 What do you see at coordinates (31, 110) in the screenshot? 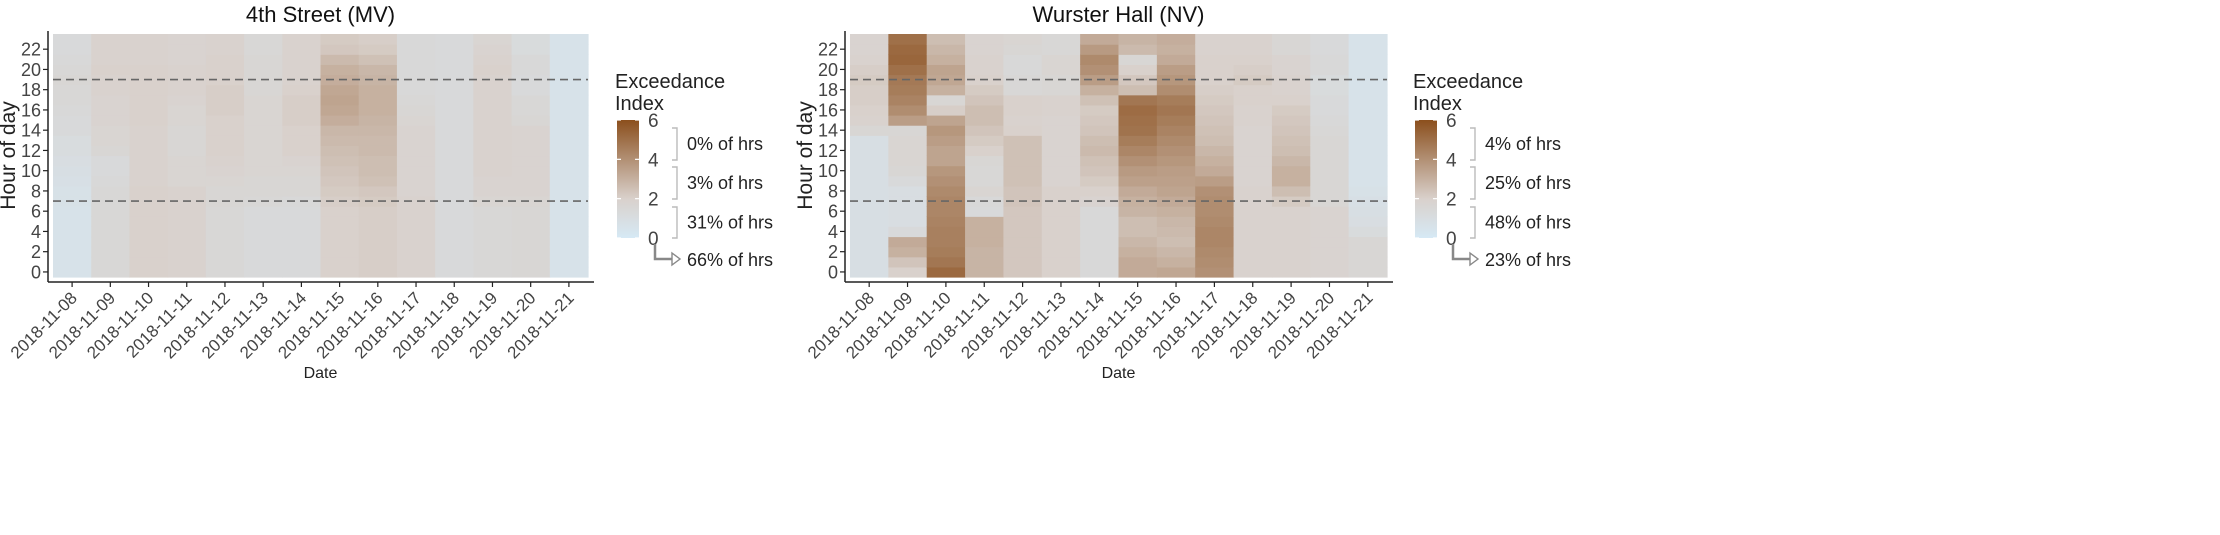
I see `y-tick-label: 16` at bounding box center [31, 110].